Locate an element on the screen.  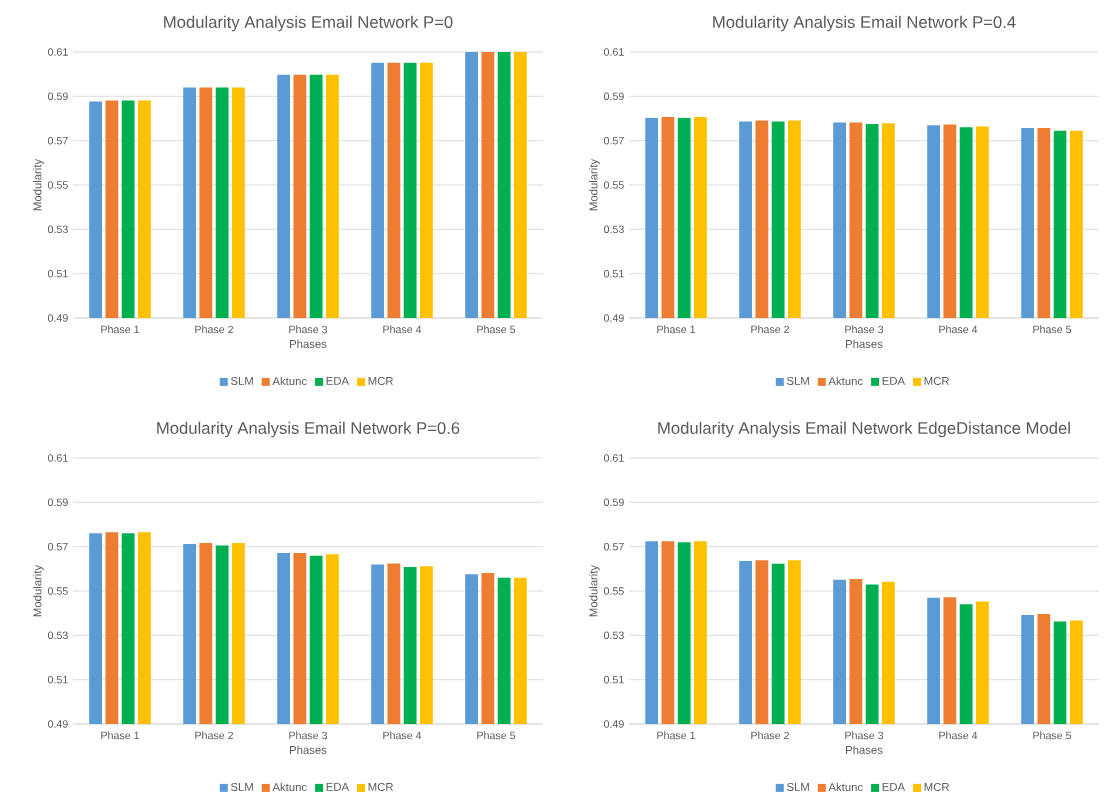
chart-title: Modularity Analysis Email Network P=0.6 is located at coordinates (308, 429).